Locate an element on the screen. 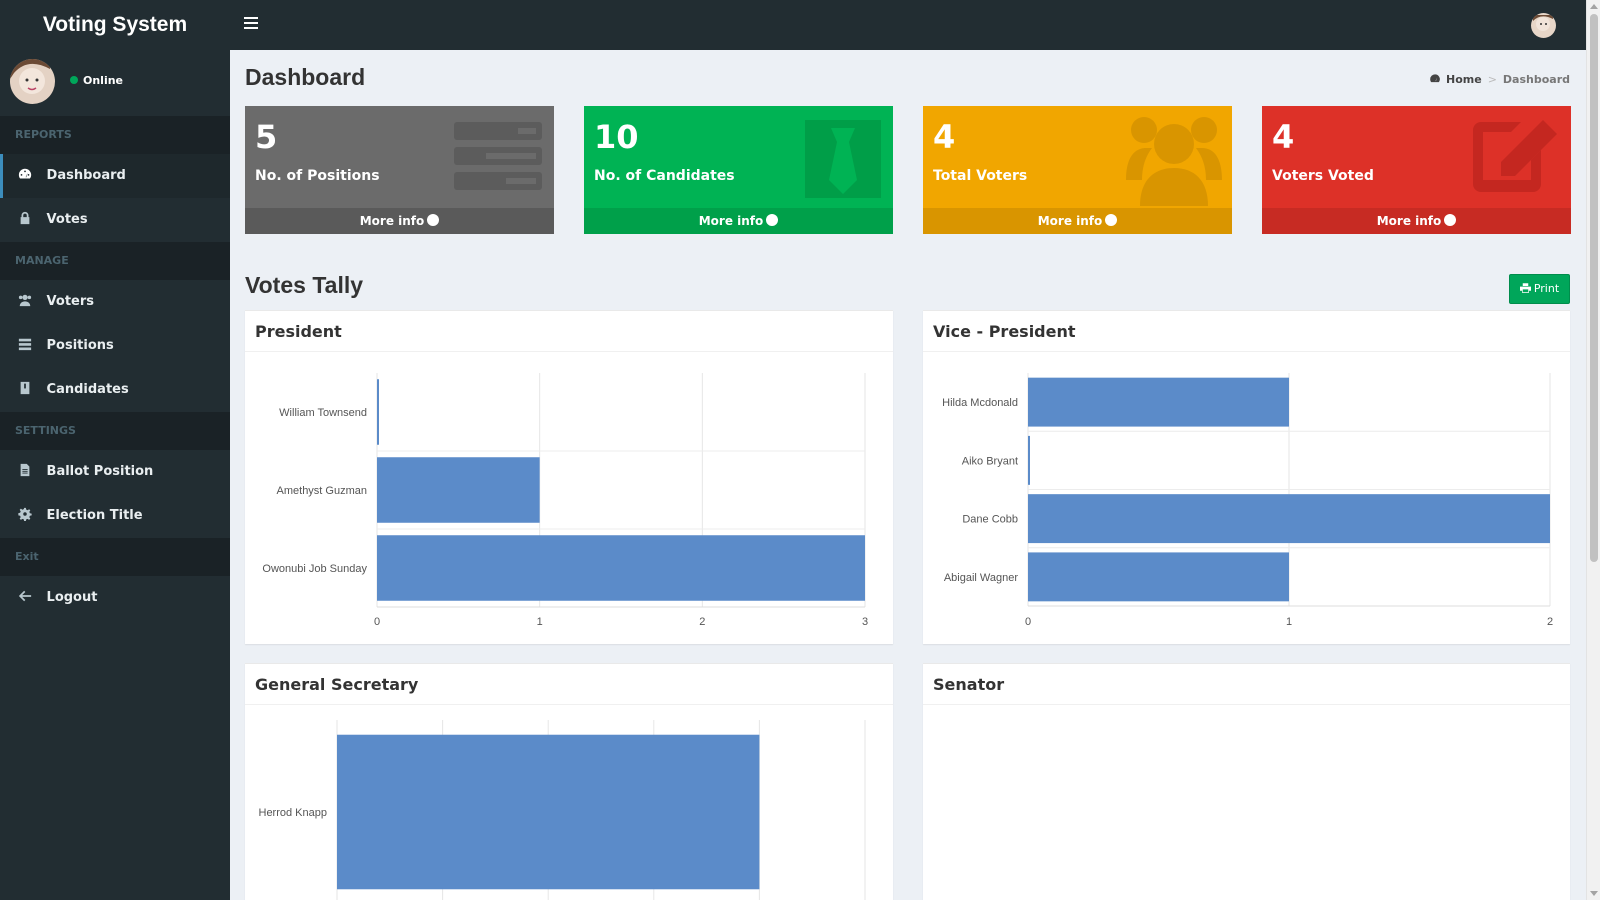  stat-box-total-voters: 4 Total Voters More info is located at coordinates (1077, 170).